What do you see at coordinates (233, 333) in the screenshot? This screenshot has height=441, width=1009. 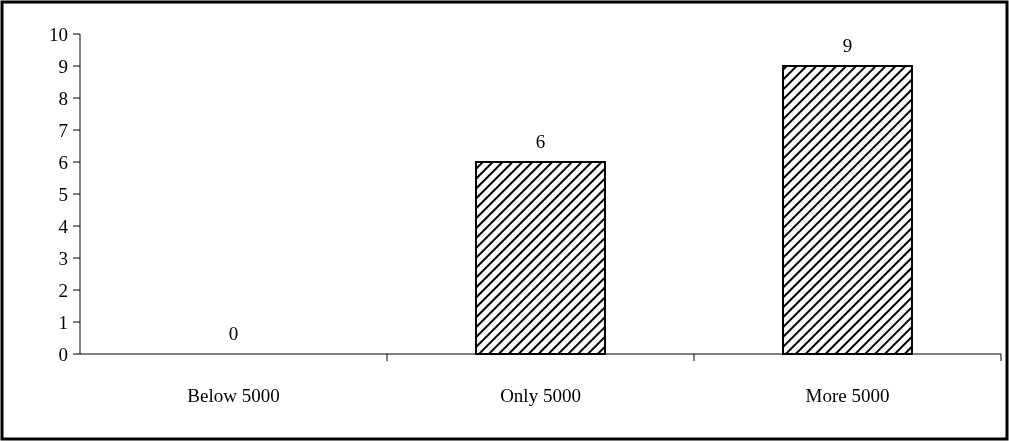 I see `data-label: 0` at bounding box center [233, 333].